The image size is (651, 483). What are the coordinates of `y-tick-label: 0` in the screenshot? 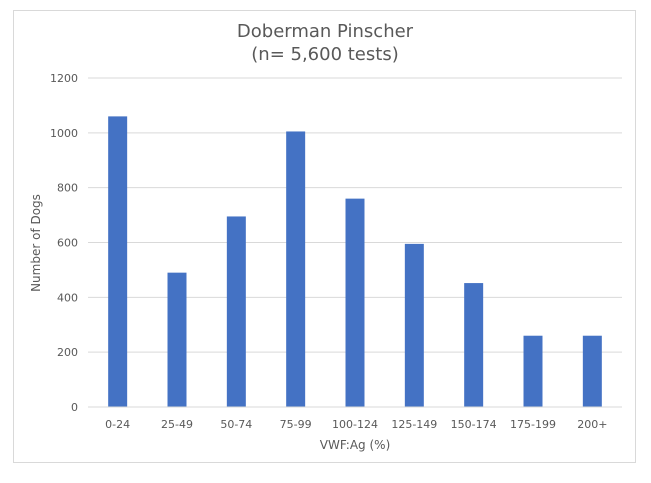 It's located at (74, 407).